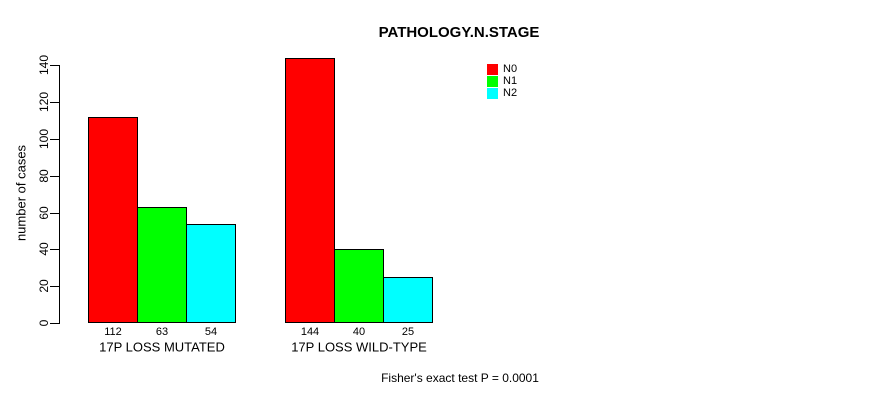  I want to click on legend: N0 N1 N2, so click(502, 82).